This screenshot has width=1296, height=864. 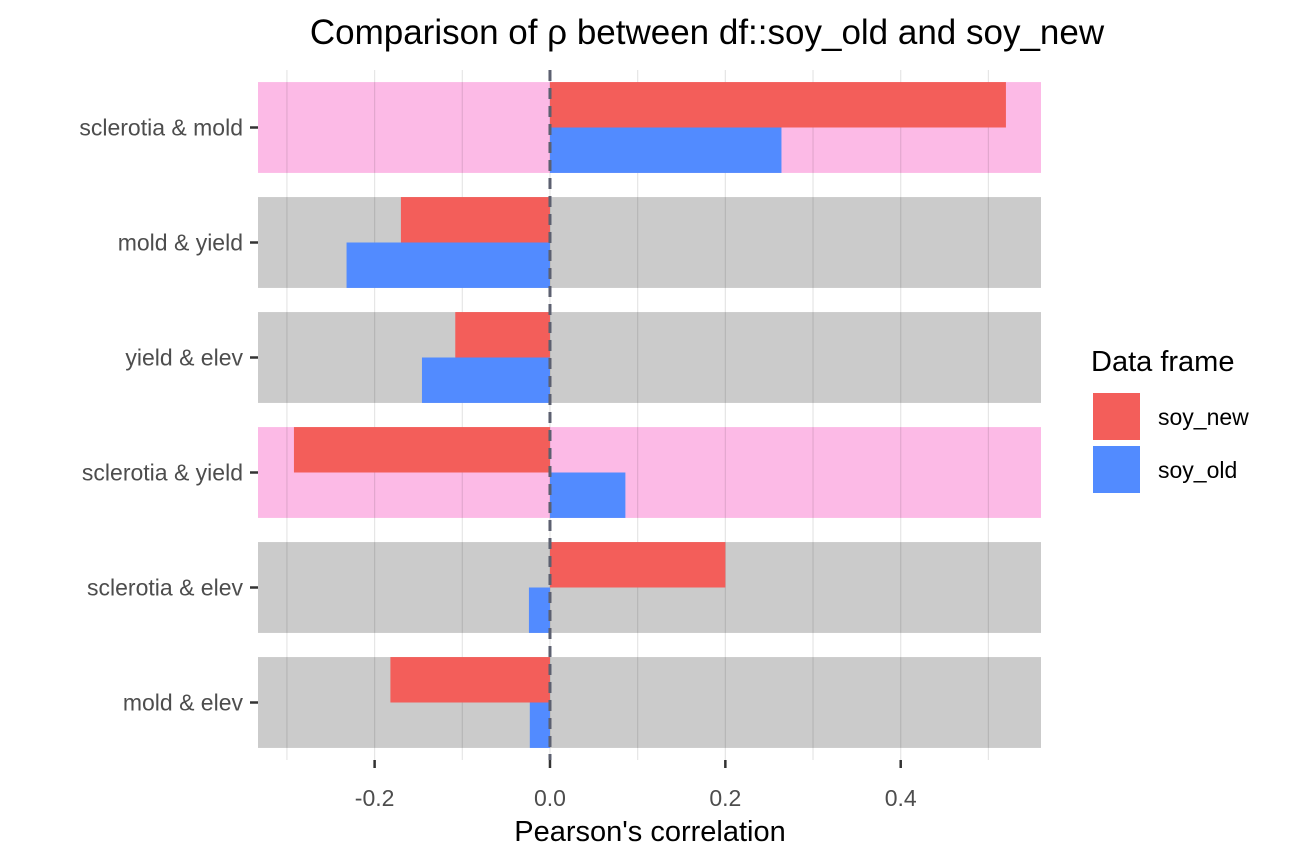 What do you see at coordinates (162, 473) in the screenshot?
I see `y-tick-label: sclerotia & yield` at bounding box center [162, 473].